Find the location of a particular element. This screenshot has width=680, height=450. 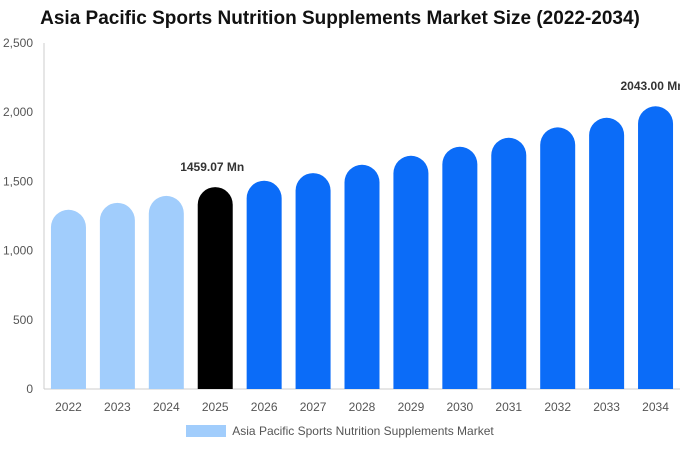

data-label: 2043.00 Mn is located at coordinates (650, 86).